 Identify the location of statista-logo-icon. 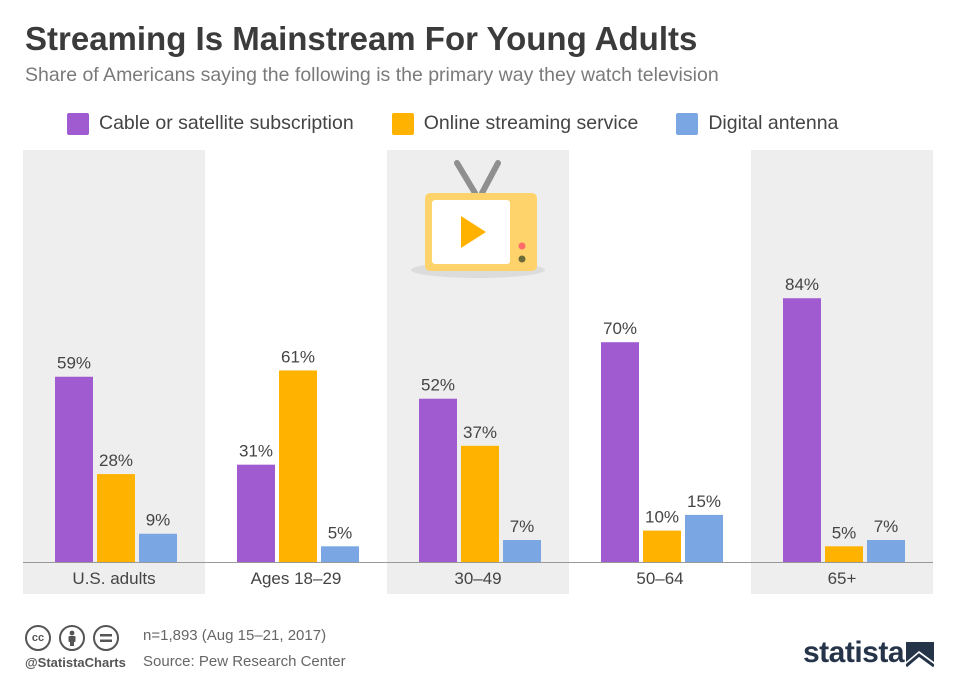
(920, 655).